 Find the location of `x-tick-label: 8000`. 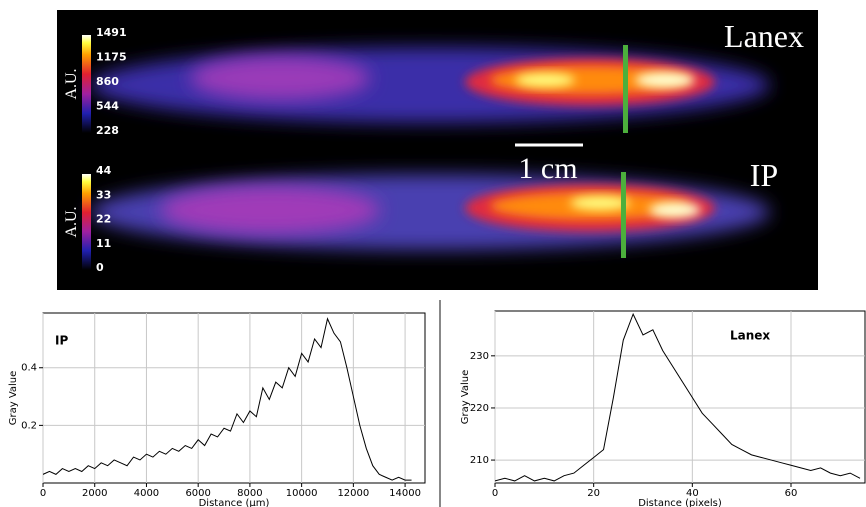

x-tick-label: 8000 is located at coordinates (249, 493).